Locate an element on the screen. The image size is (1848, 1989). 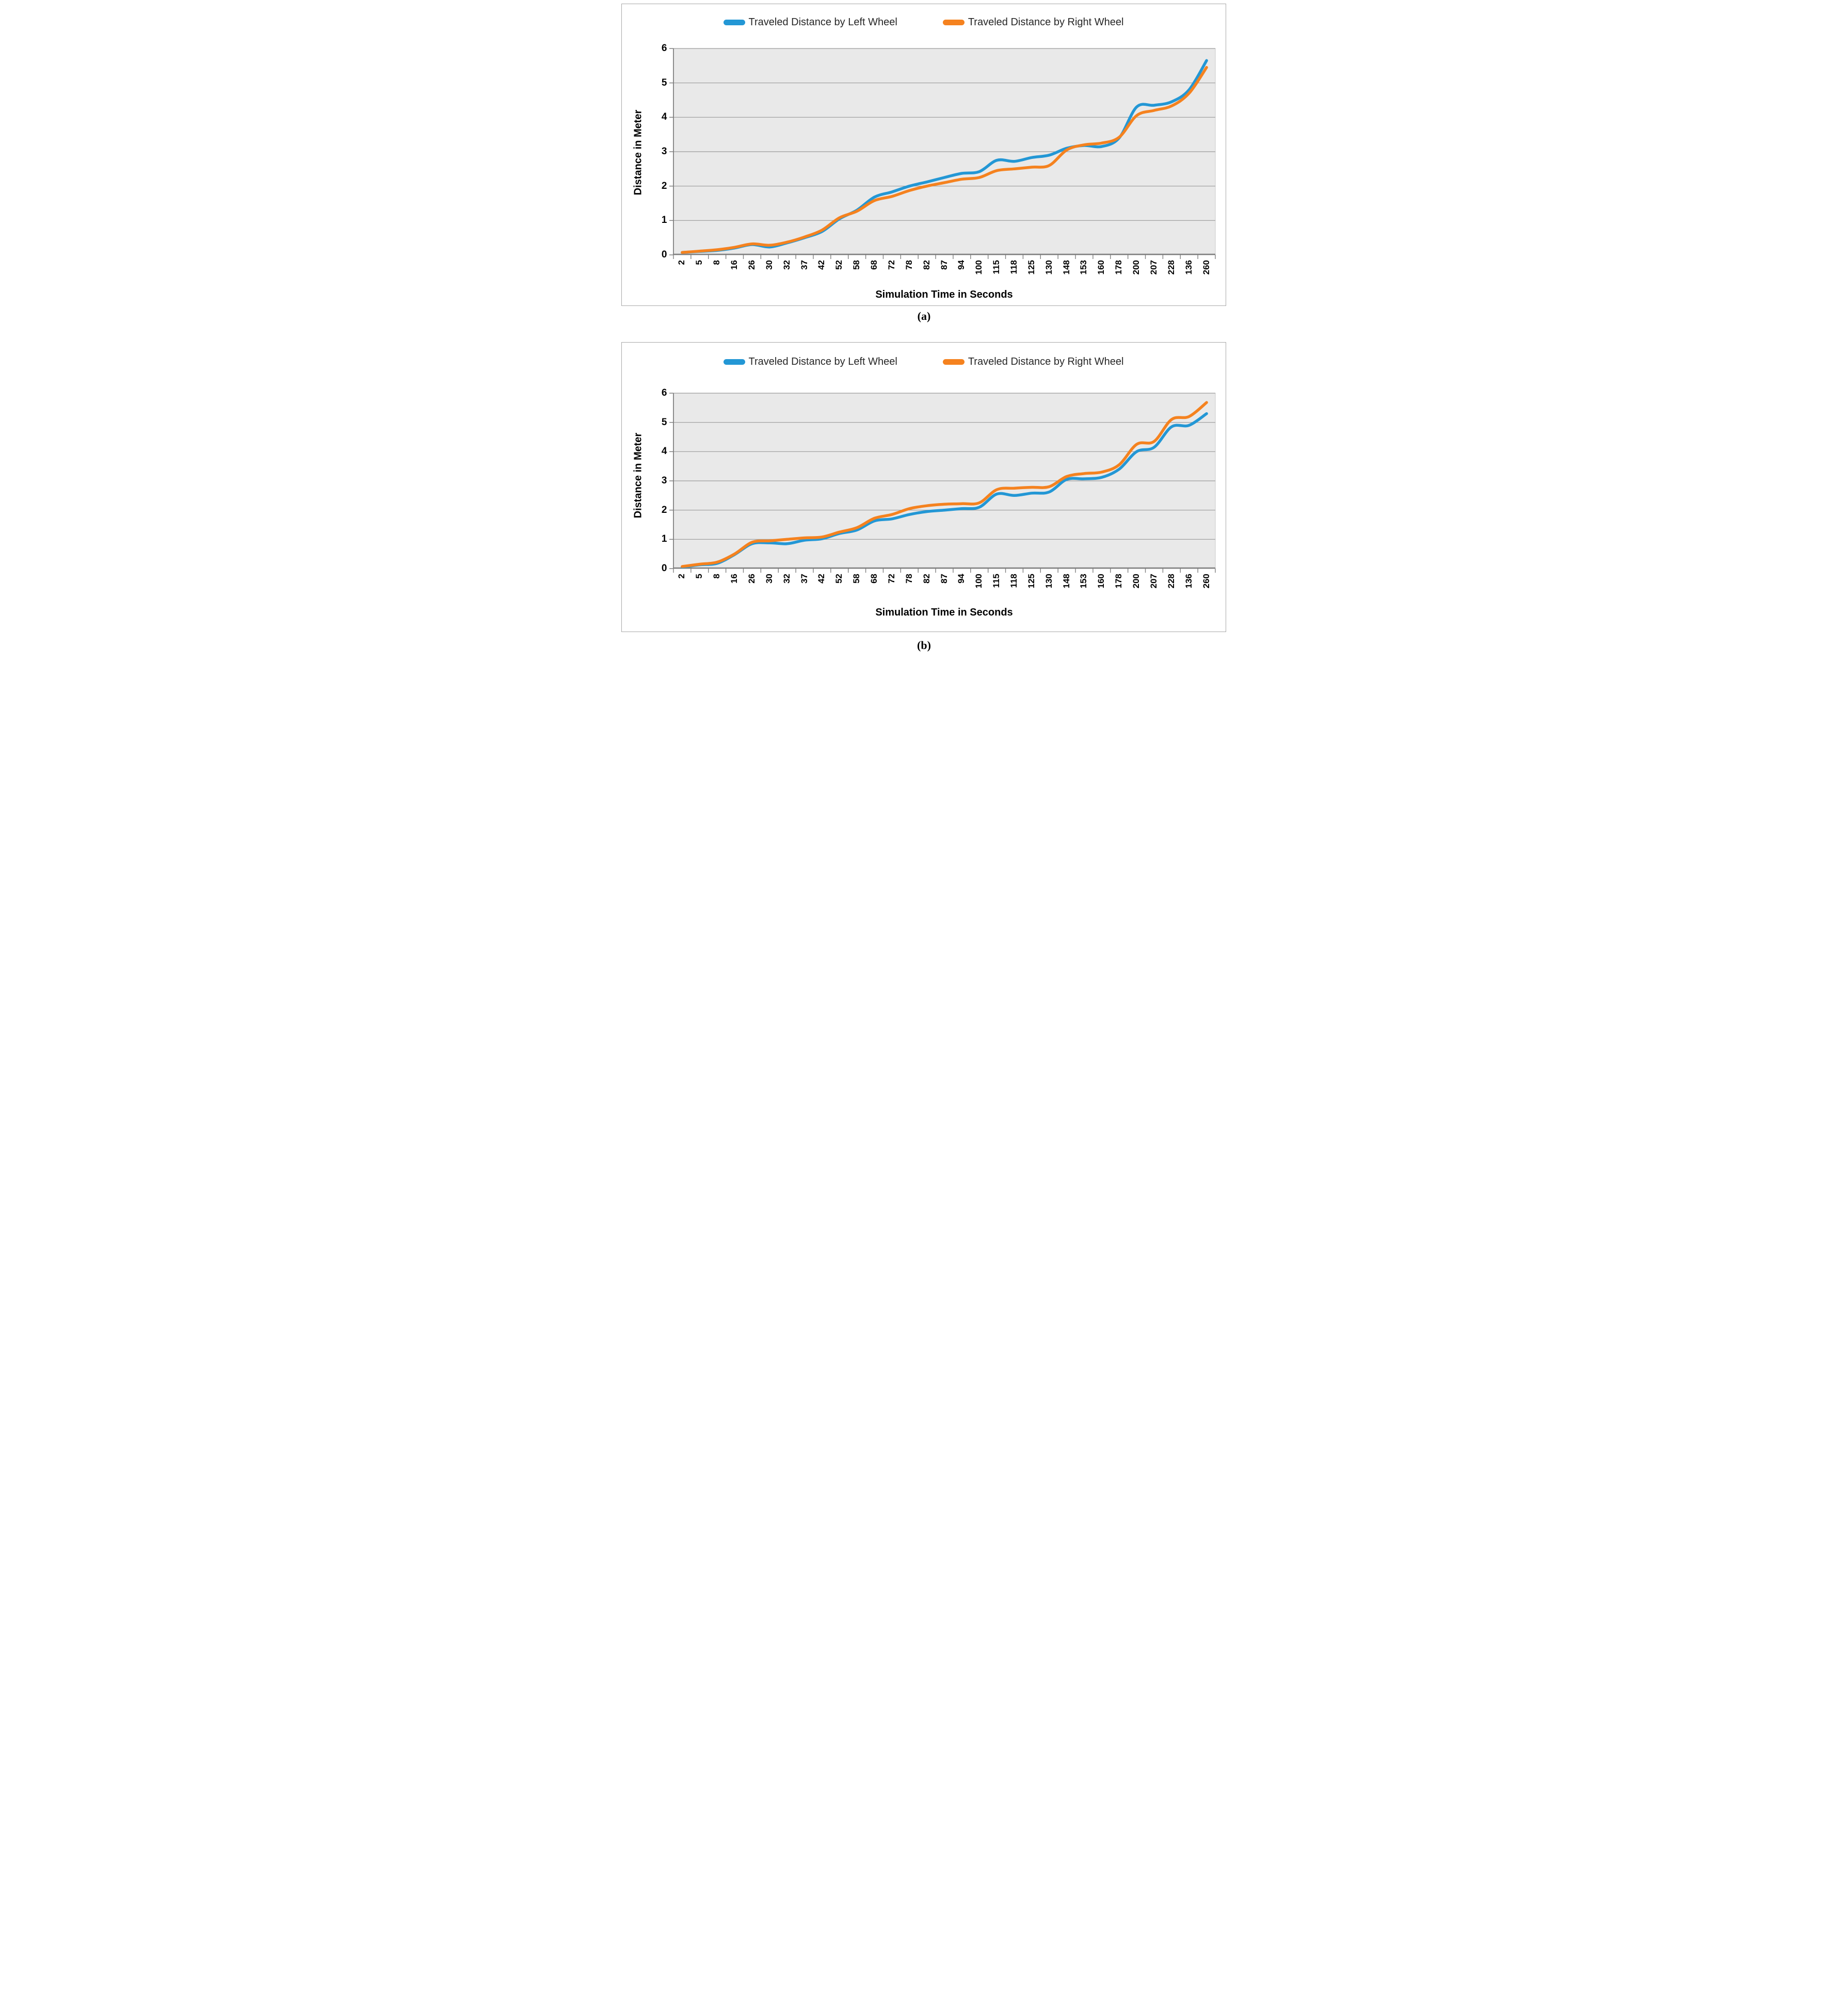
x-tick-label: 148 is located at coordinates (1066, 582).